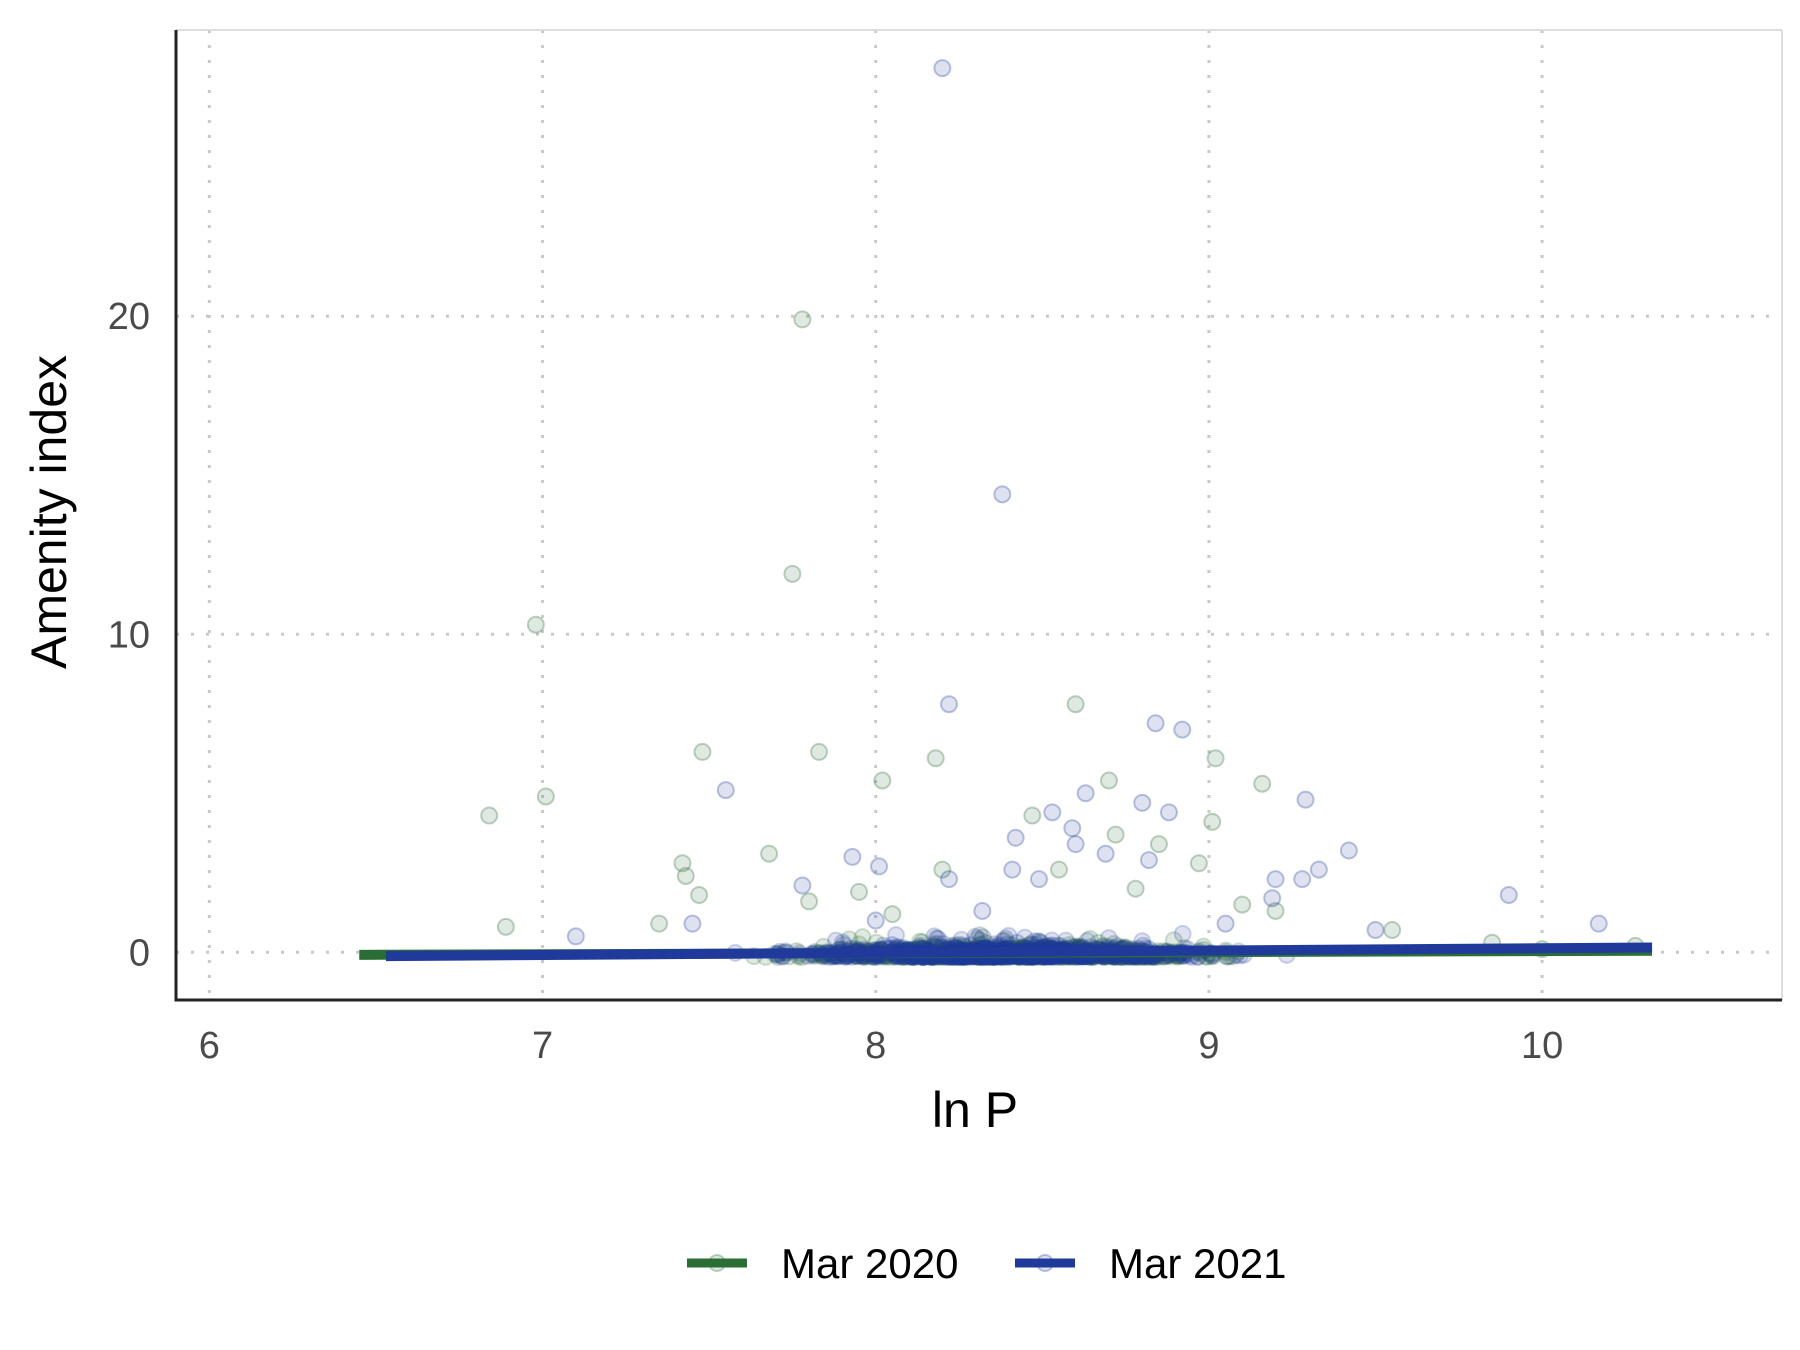 The height and width of the screenshot is (1350, 1800). Describe the element at coordinates (139, 953) in the screenshot. I see `y-tick-label: 0` at that location.